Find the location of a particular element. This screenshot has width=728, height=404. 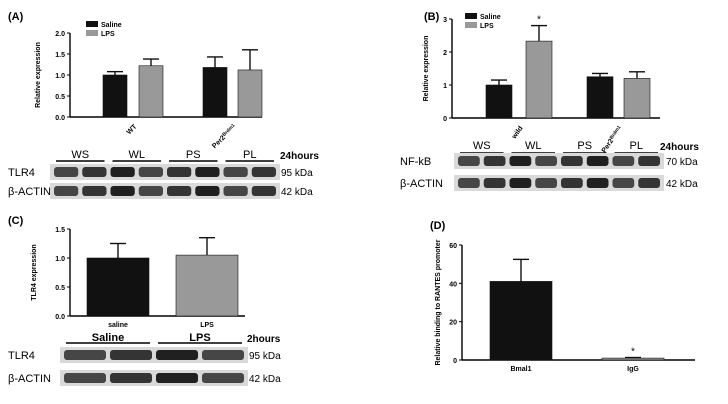

category-label: LPS is located at coordinates (207, 325).